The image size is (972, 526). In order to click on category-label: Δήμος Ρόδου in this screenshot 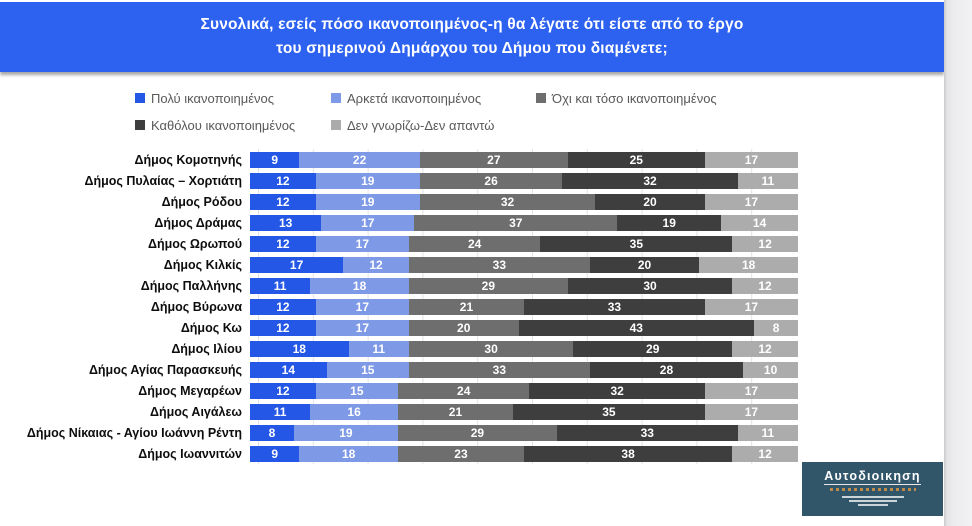, I will do `click(201, 201)`.